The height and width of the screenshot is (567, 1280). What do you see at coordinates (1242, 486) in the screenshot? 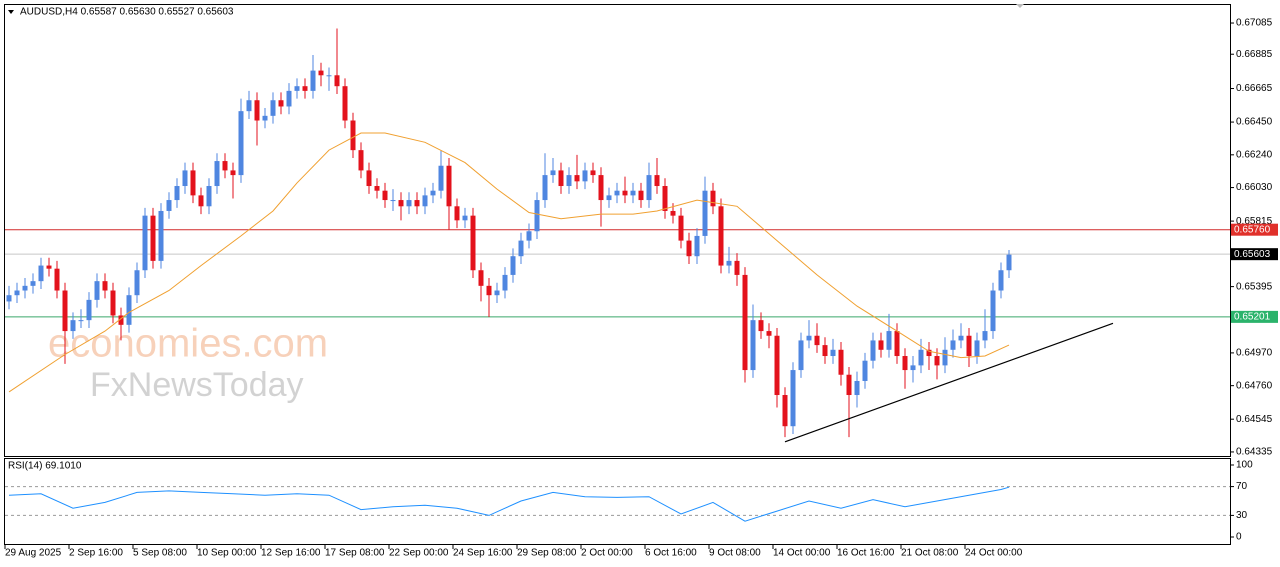
I see `rsi-tick-label: 70` at bounding box center [1242, 486].